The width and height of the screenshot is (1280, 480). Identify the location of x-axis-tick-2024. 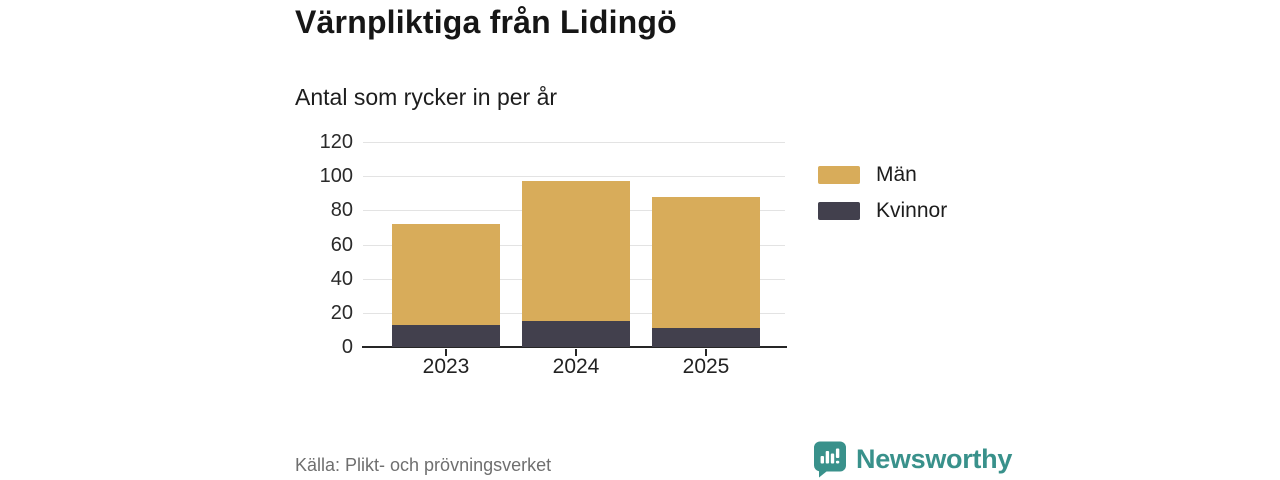
(576, 352).